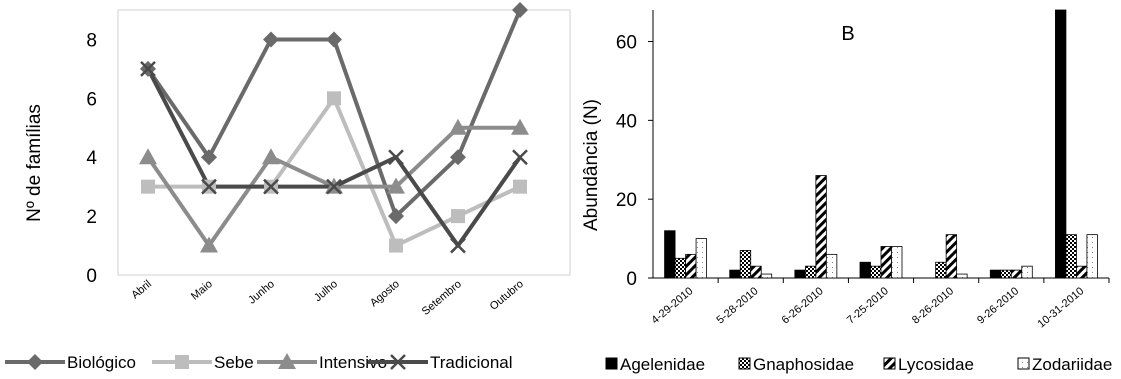  What do you see at coordinates (385, 293) in the screenshot?
I see `x-tick-label: Agosto` at bounding box center [385, 293].